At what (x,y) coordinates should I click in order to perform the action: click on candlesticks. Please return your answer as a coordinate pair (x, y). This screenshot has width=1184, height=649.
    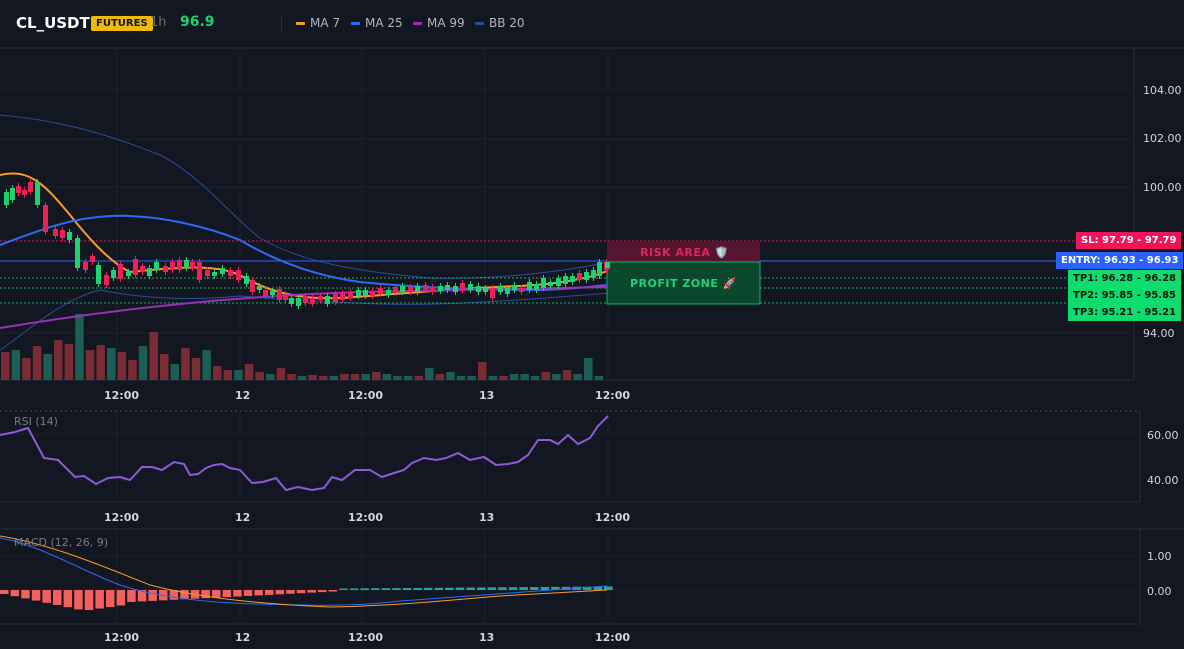
    Looking at the image, I should click on (307, 244).